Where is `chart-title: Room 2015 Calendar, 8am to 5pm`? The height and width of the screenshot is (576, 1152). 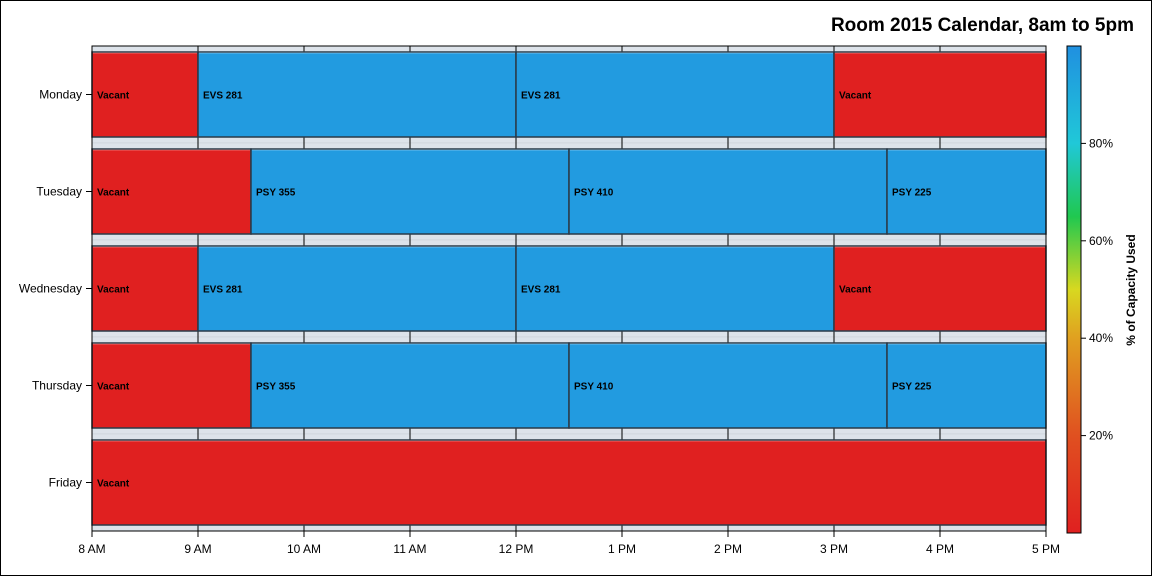
chart-title: Room 2015 Calendar, 8am to 5pm is located at coordinates (982, 25).